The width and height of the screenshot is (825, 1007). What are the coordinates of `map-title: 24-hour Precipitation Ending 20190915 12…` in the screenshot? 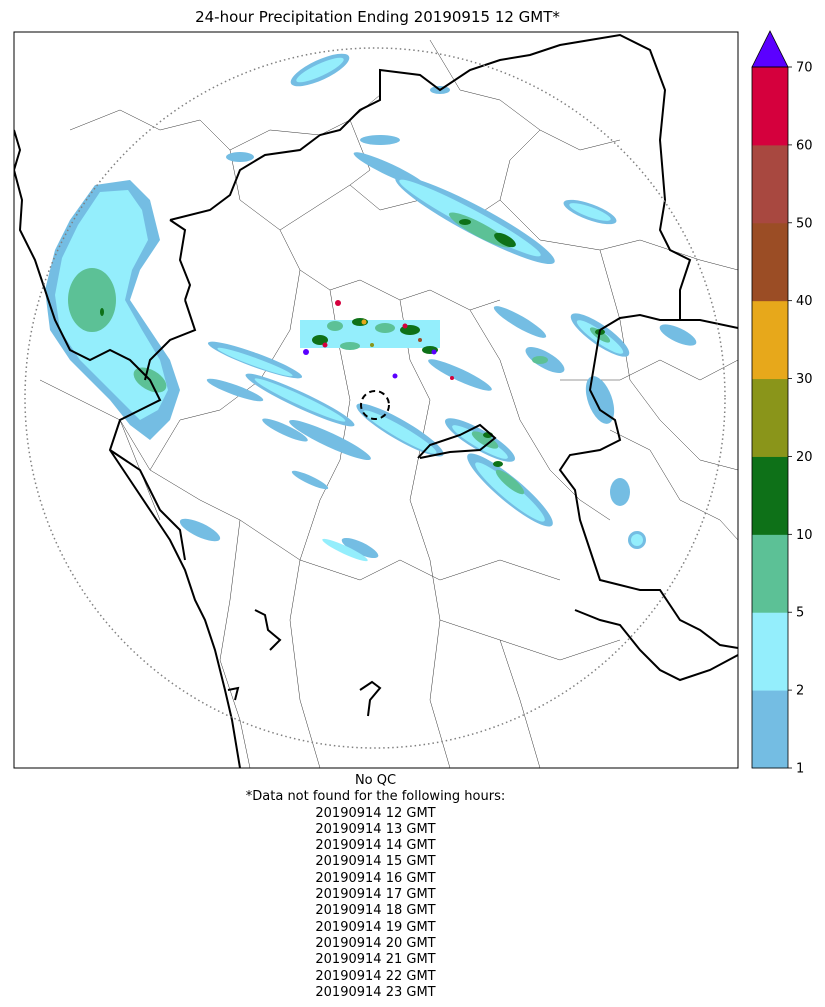 It's located at (377, 17).